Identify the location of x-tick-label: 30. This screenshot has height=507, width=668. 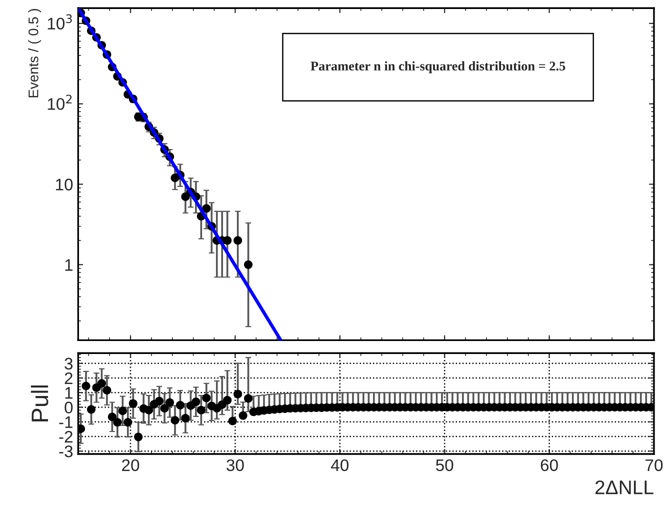
(235, 465).